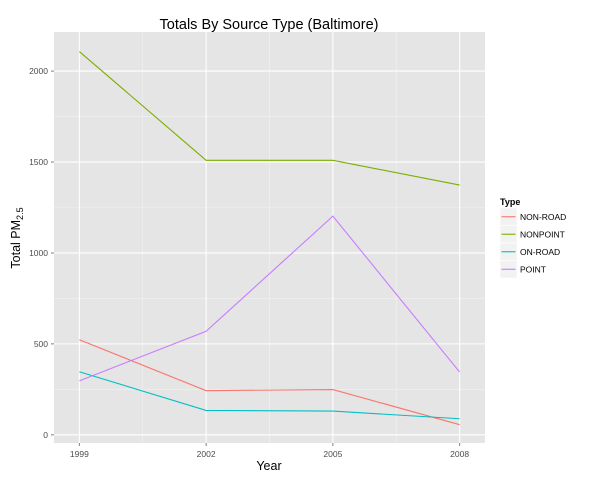  I want to click on y-tick-label: 1000, so click(38, 253).